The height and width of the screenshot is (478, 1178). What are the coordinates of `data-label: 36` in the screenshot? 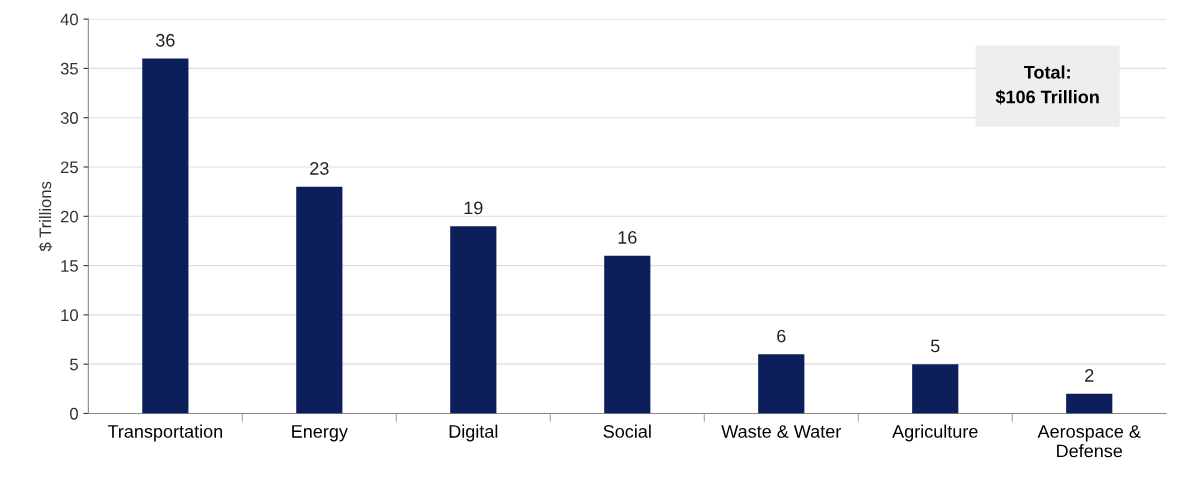 It's located at (165, 40).